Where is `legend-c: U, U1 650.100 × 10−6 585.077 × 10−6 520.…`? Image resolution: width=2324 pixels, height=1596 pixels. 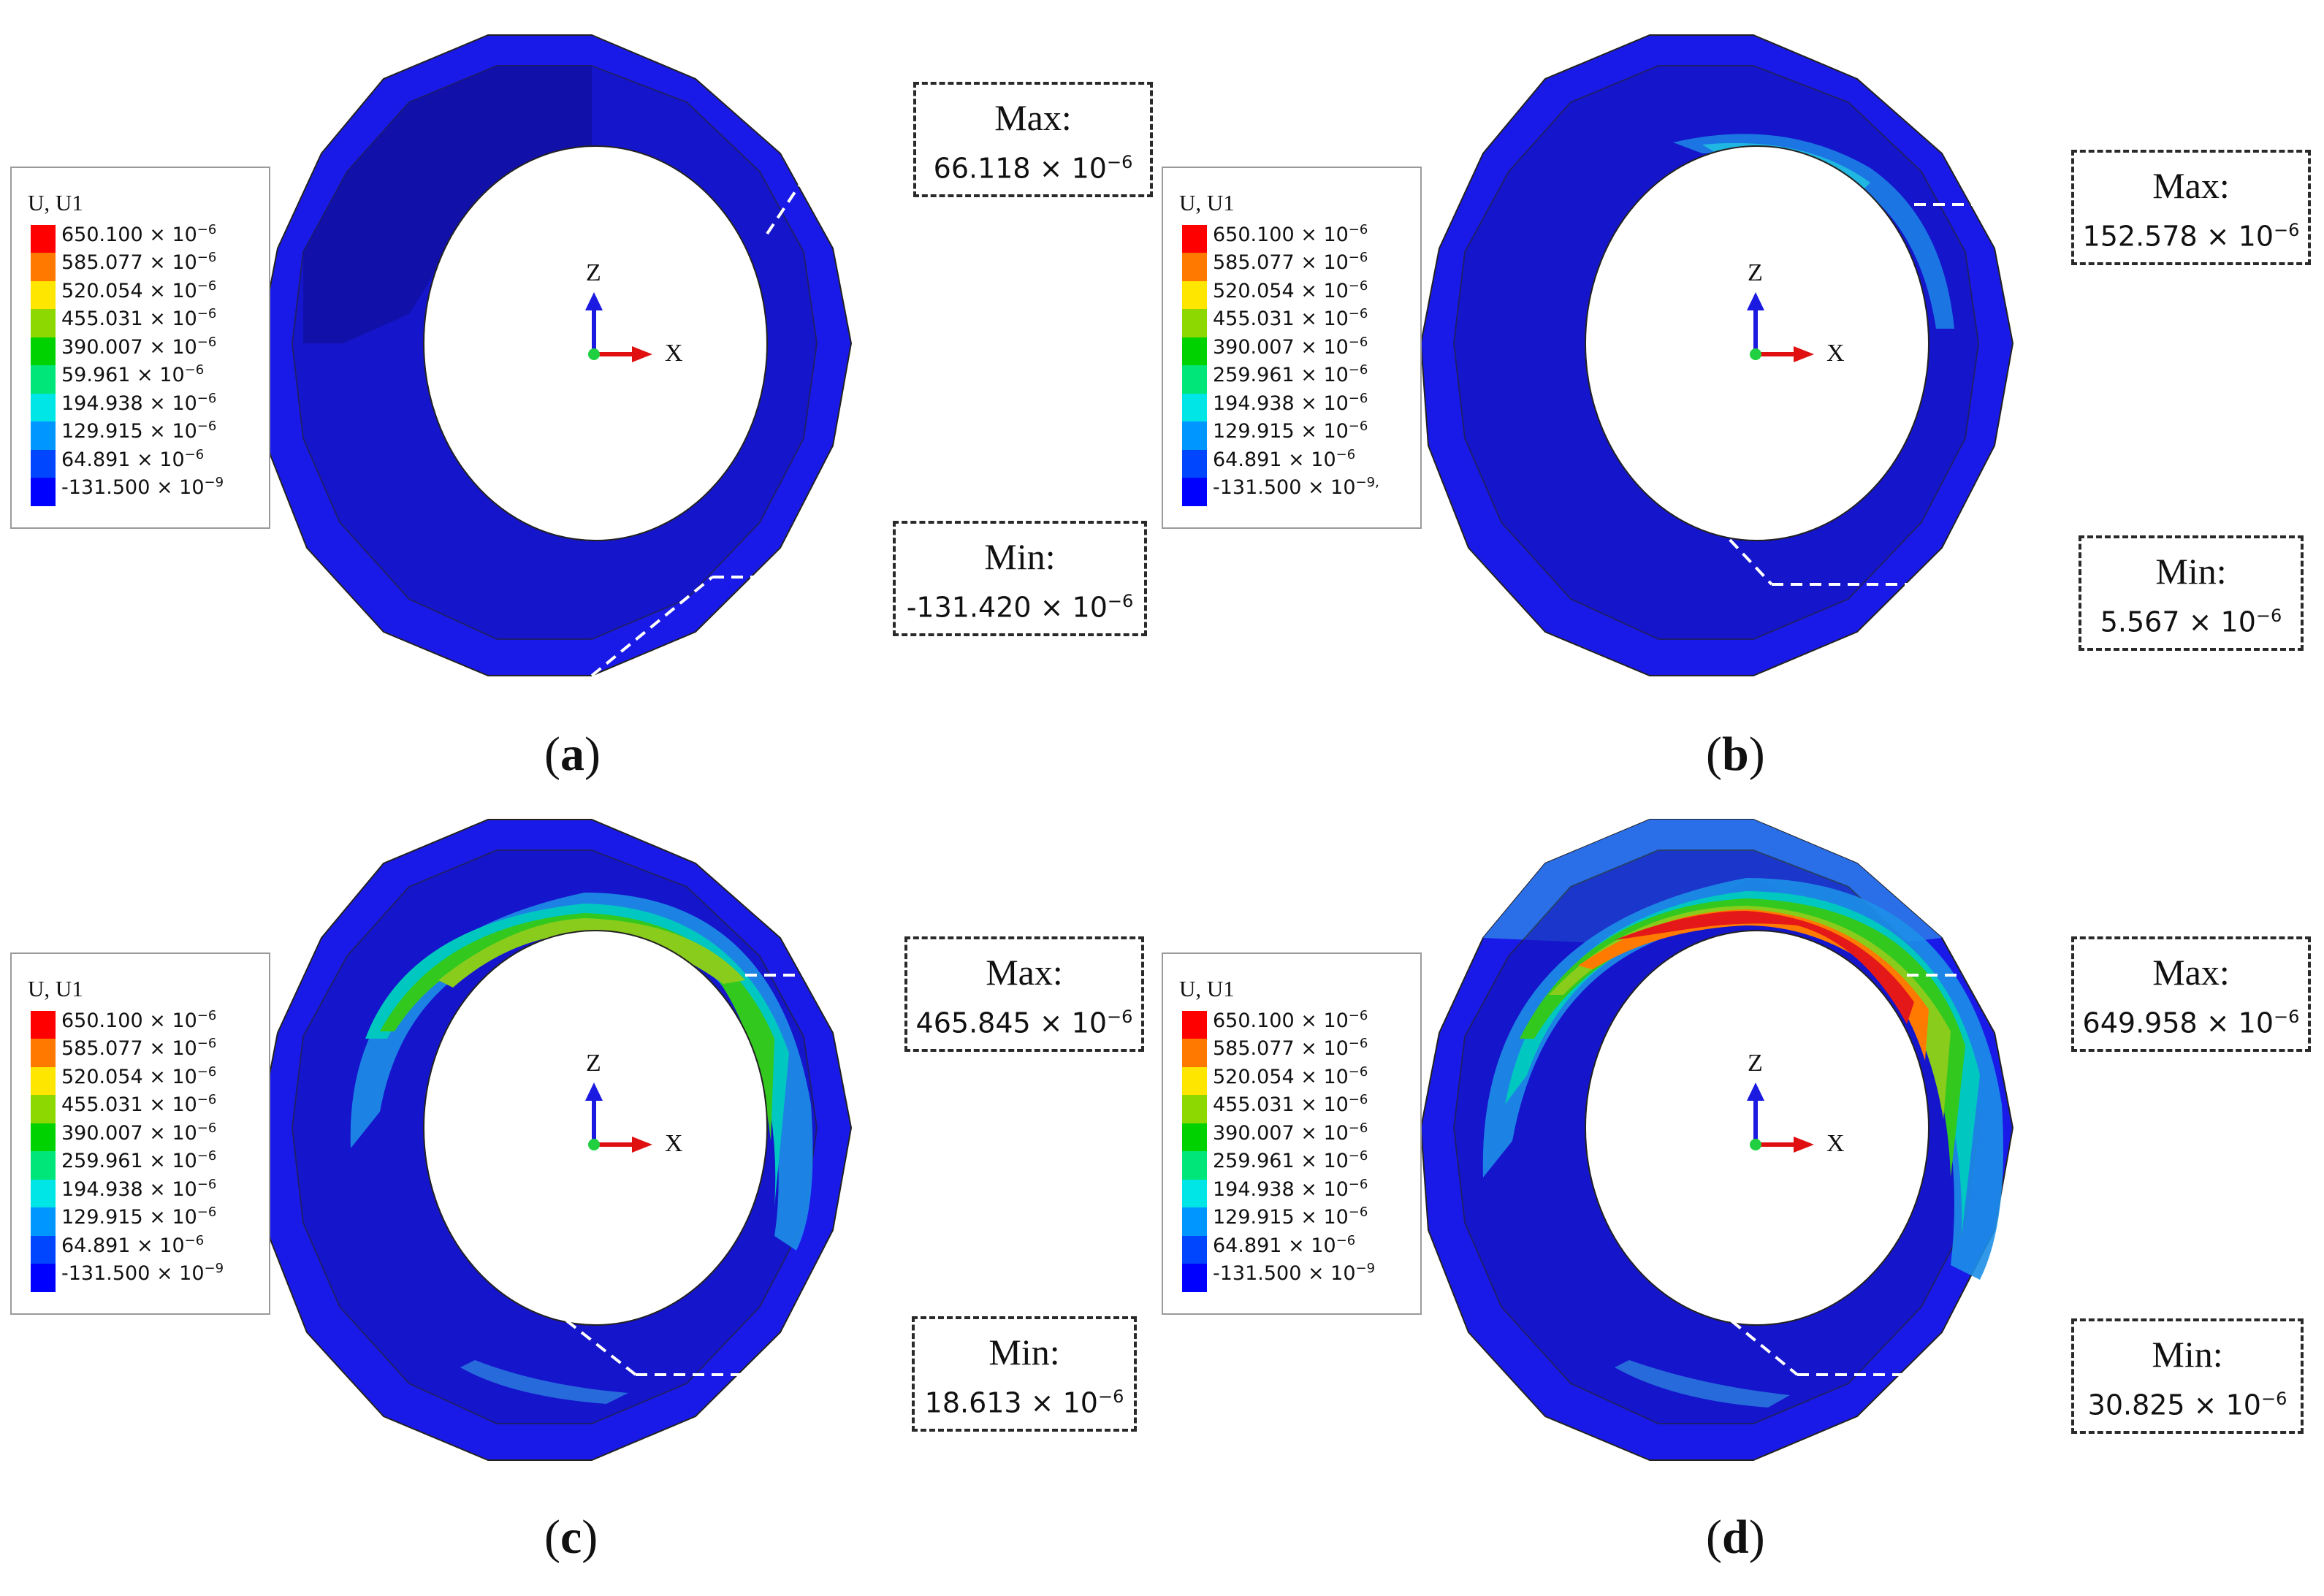 legend-c: U, U1 650.100 × 10−6 585.077 × 10−6 520.… is located at coordinates (140, 1133).